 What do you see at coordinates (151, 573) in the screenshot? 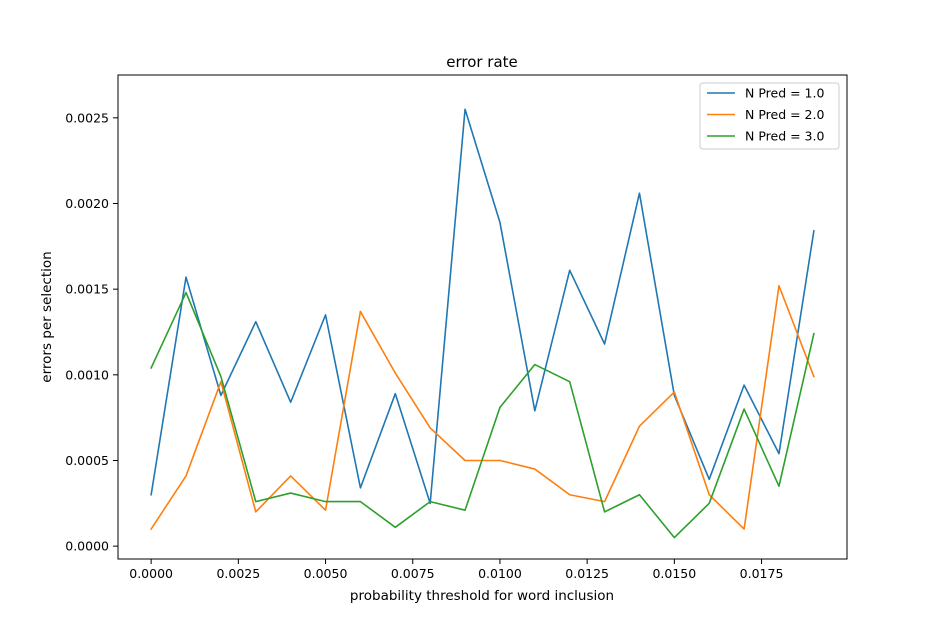
I see `x-tick-label: 0.0000` at bounding box center [151, 573].